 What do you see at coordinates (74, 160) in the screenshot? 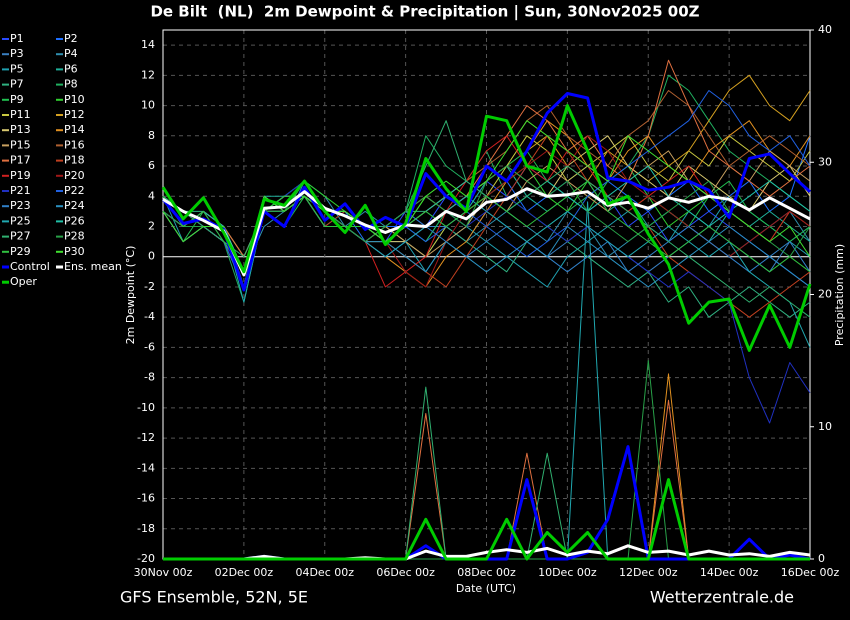
I see `legend-label: P18` at bounding box center [74, 160].